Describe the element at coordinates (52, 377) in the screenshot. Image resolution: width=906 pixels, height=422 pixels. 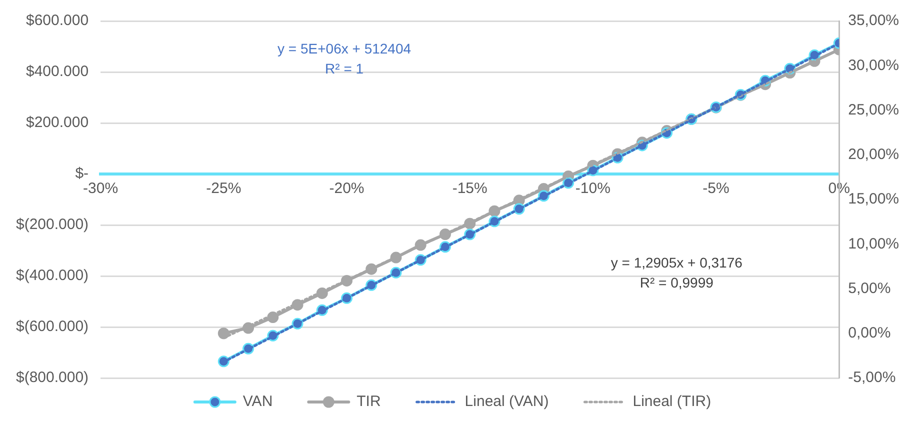
I see `y-tick-label: $(800.000)` at that location.